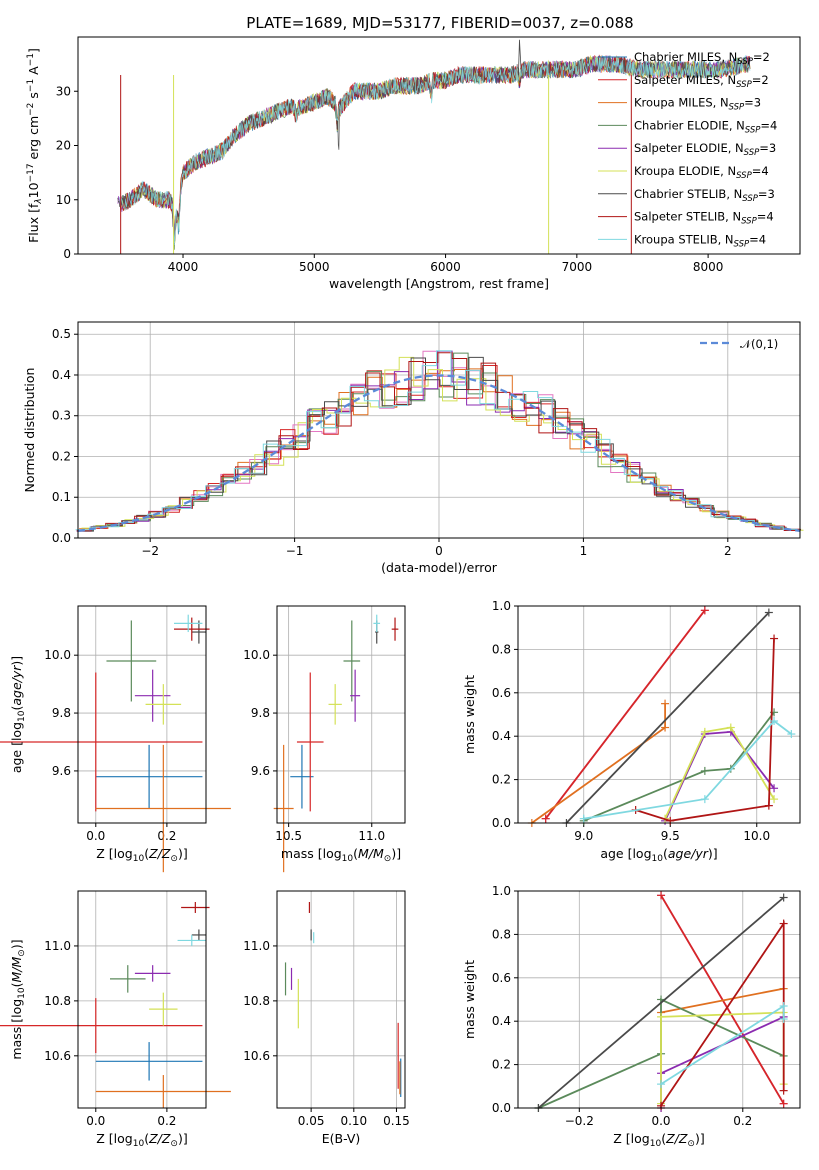  I want to click on y-axis-label: mass [log10(M/M⊙)], so click(18, 999).